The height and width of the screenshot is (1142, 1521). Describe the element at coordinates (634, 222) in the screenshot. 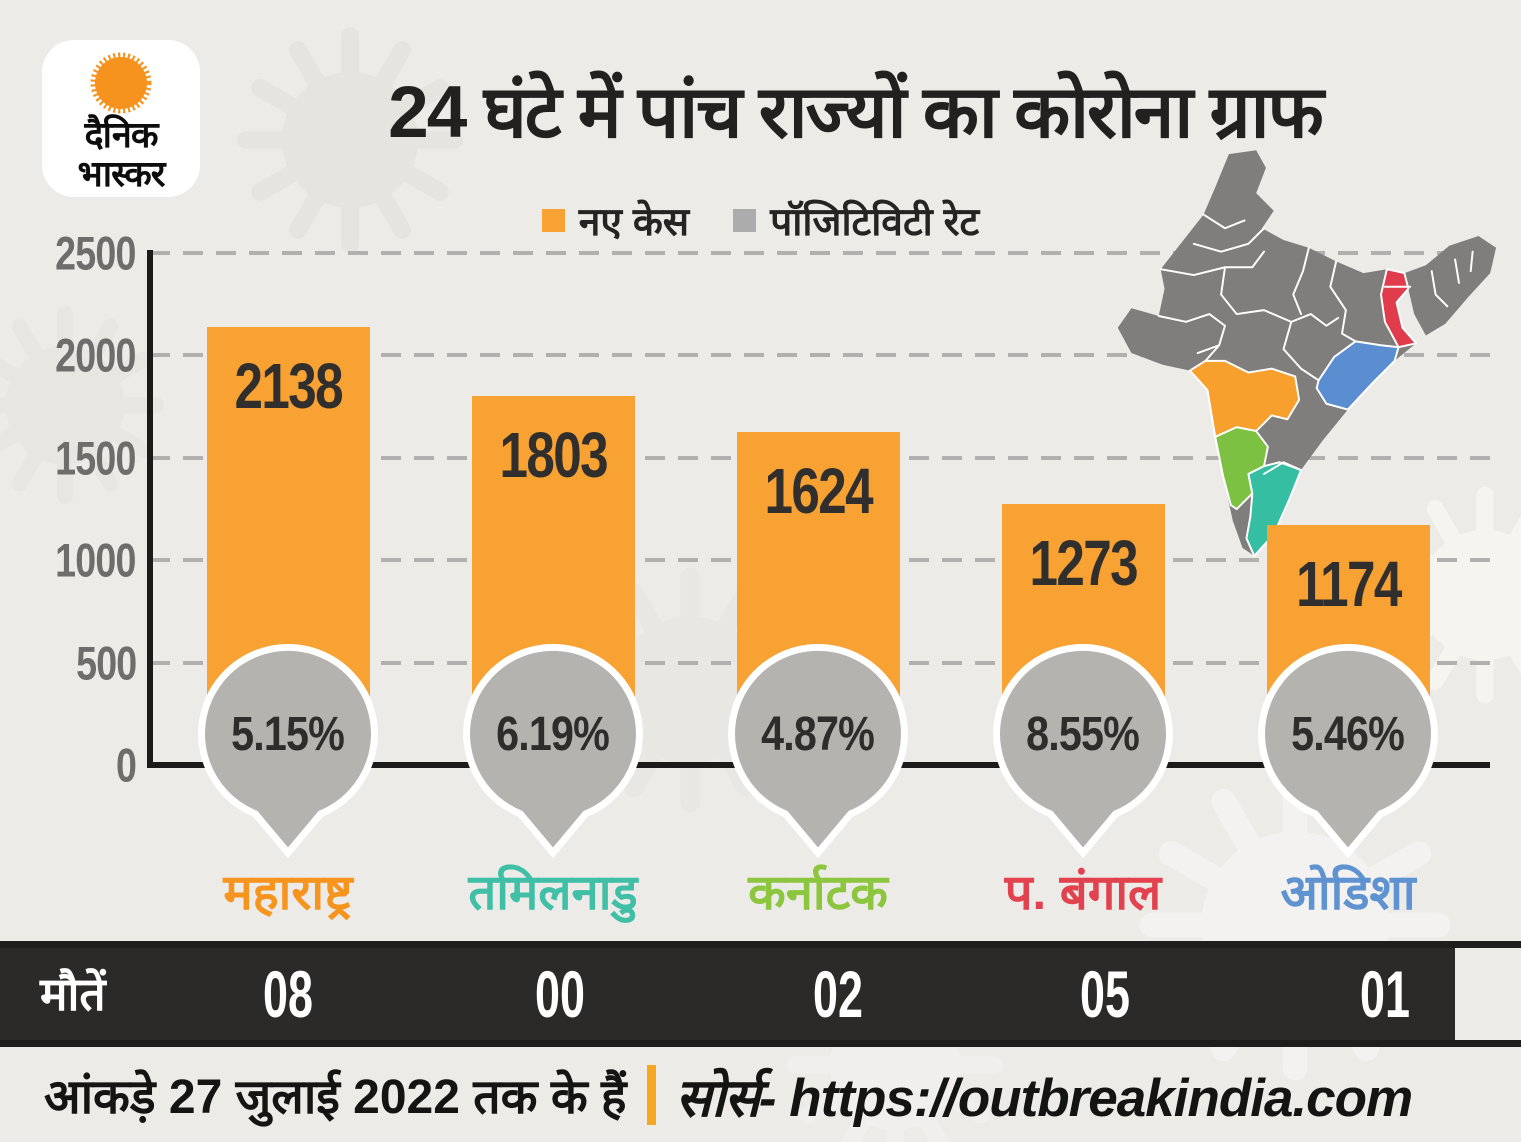

I see `legend-label-new-cases: नए केस` at that location.